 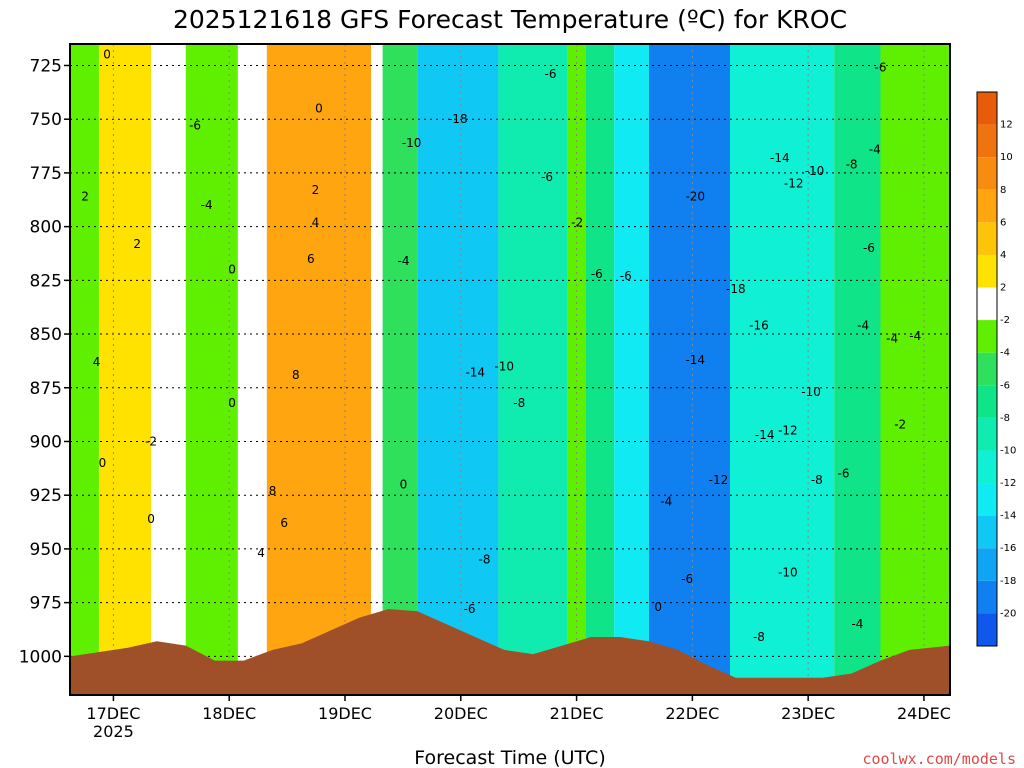 I want to click on contour-label-57: -8, so click(x=759, y=637).